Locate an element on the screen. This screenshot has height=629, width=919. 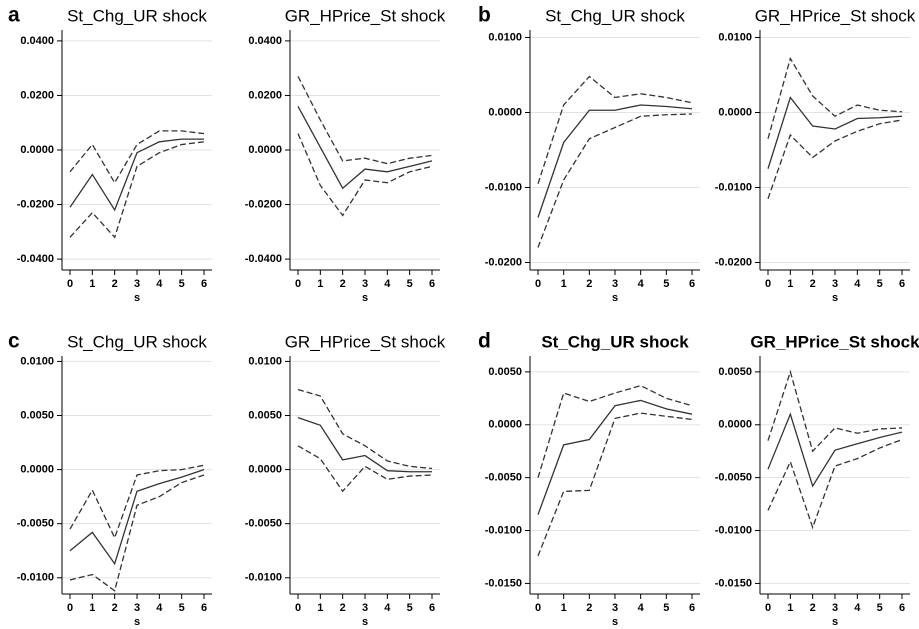
panel-label: d is located at coordinates (484, 341).